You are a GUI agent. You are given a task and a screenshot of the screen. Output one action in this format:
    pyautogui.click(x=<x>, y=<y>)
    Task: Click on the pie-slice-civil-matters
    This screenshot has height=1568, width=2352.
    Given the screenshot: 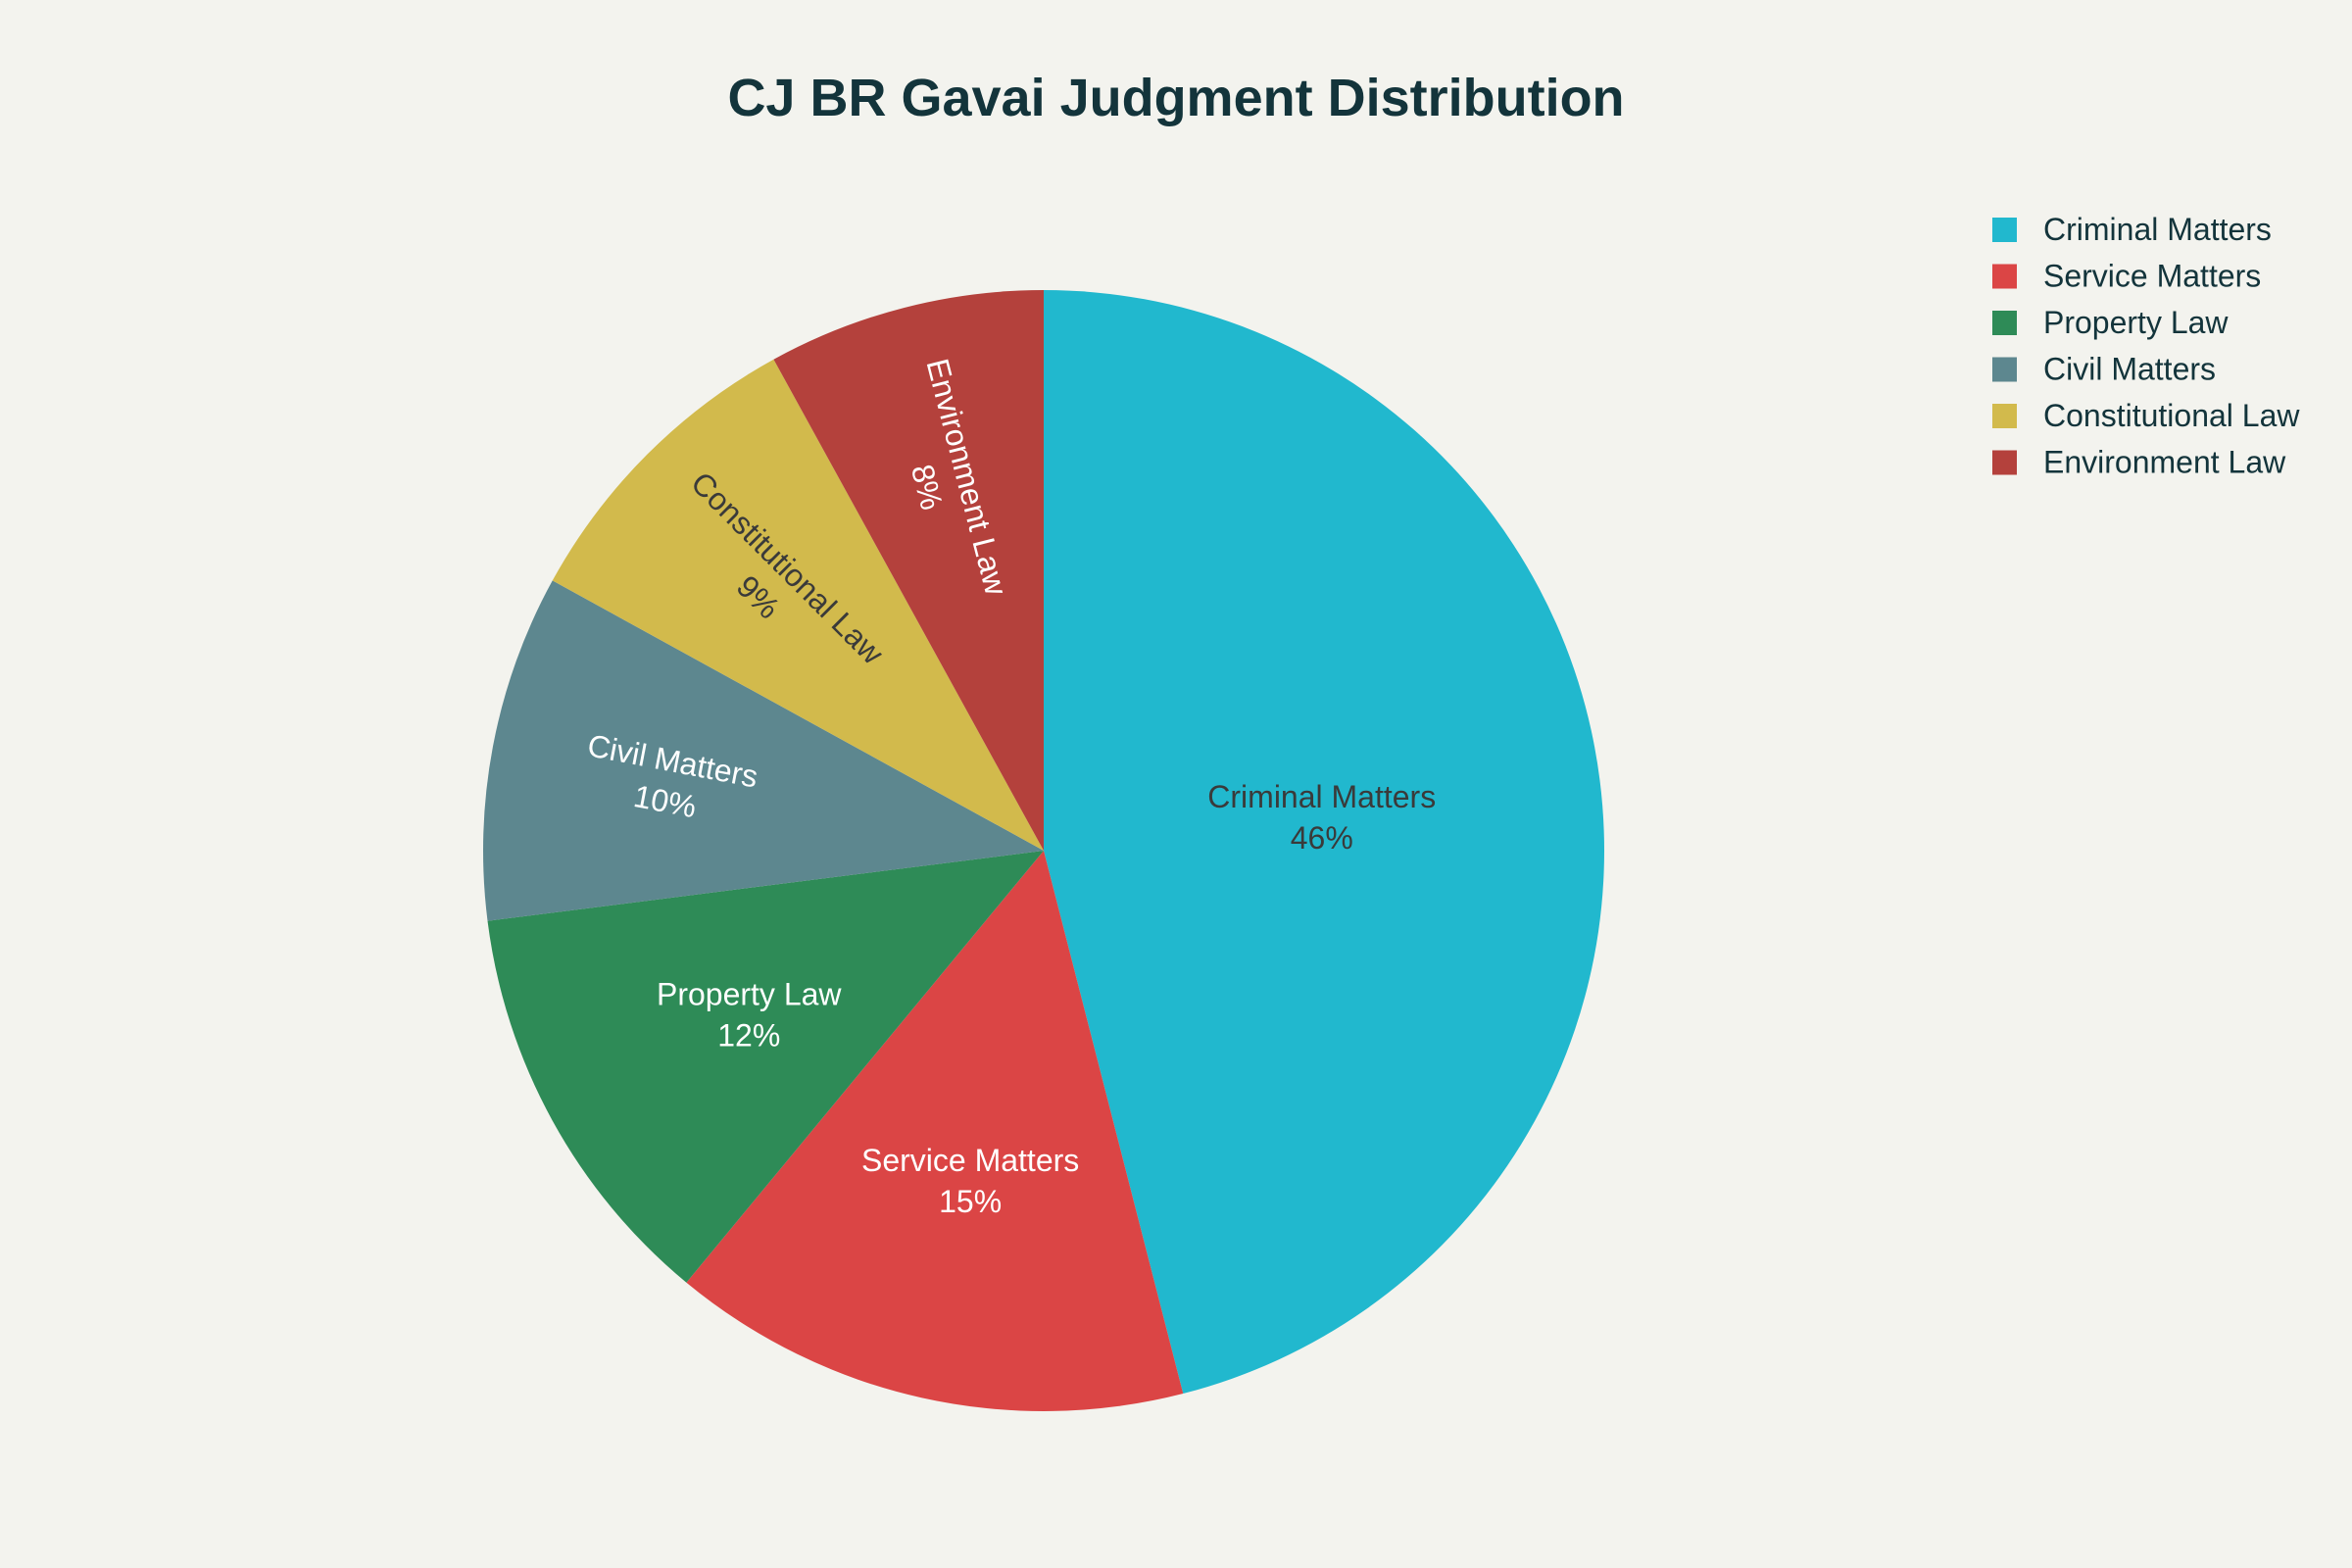 What is the action you would take?
    pyautogui.click(x=763, y=750)
    